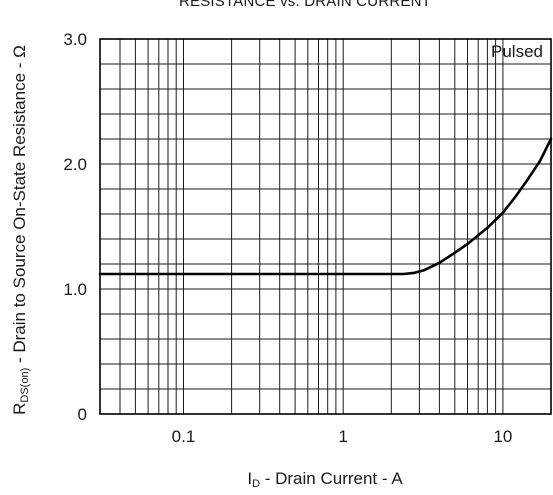 Image resolution: width=553 pixels, height=495 pixels. I want to click on x-tick-label: 1, so click(342, 436).